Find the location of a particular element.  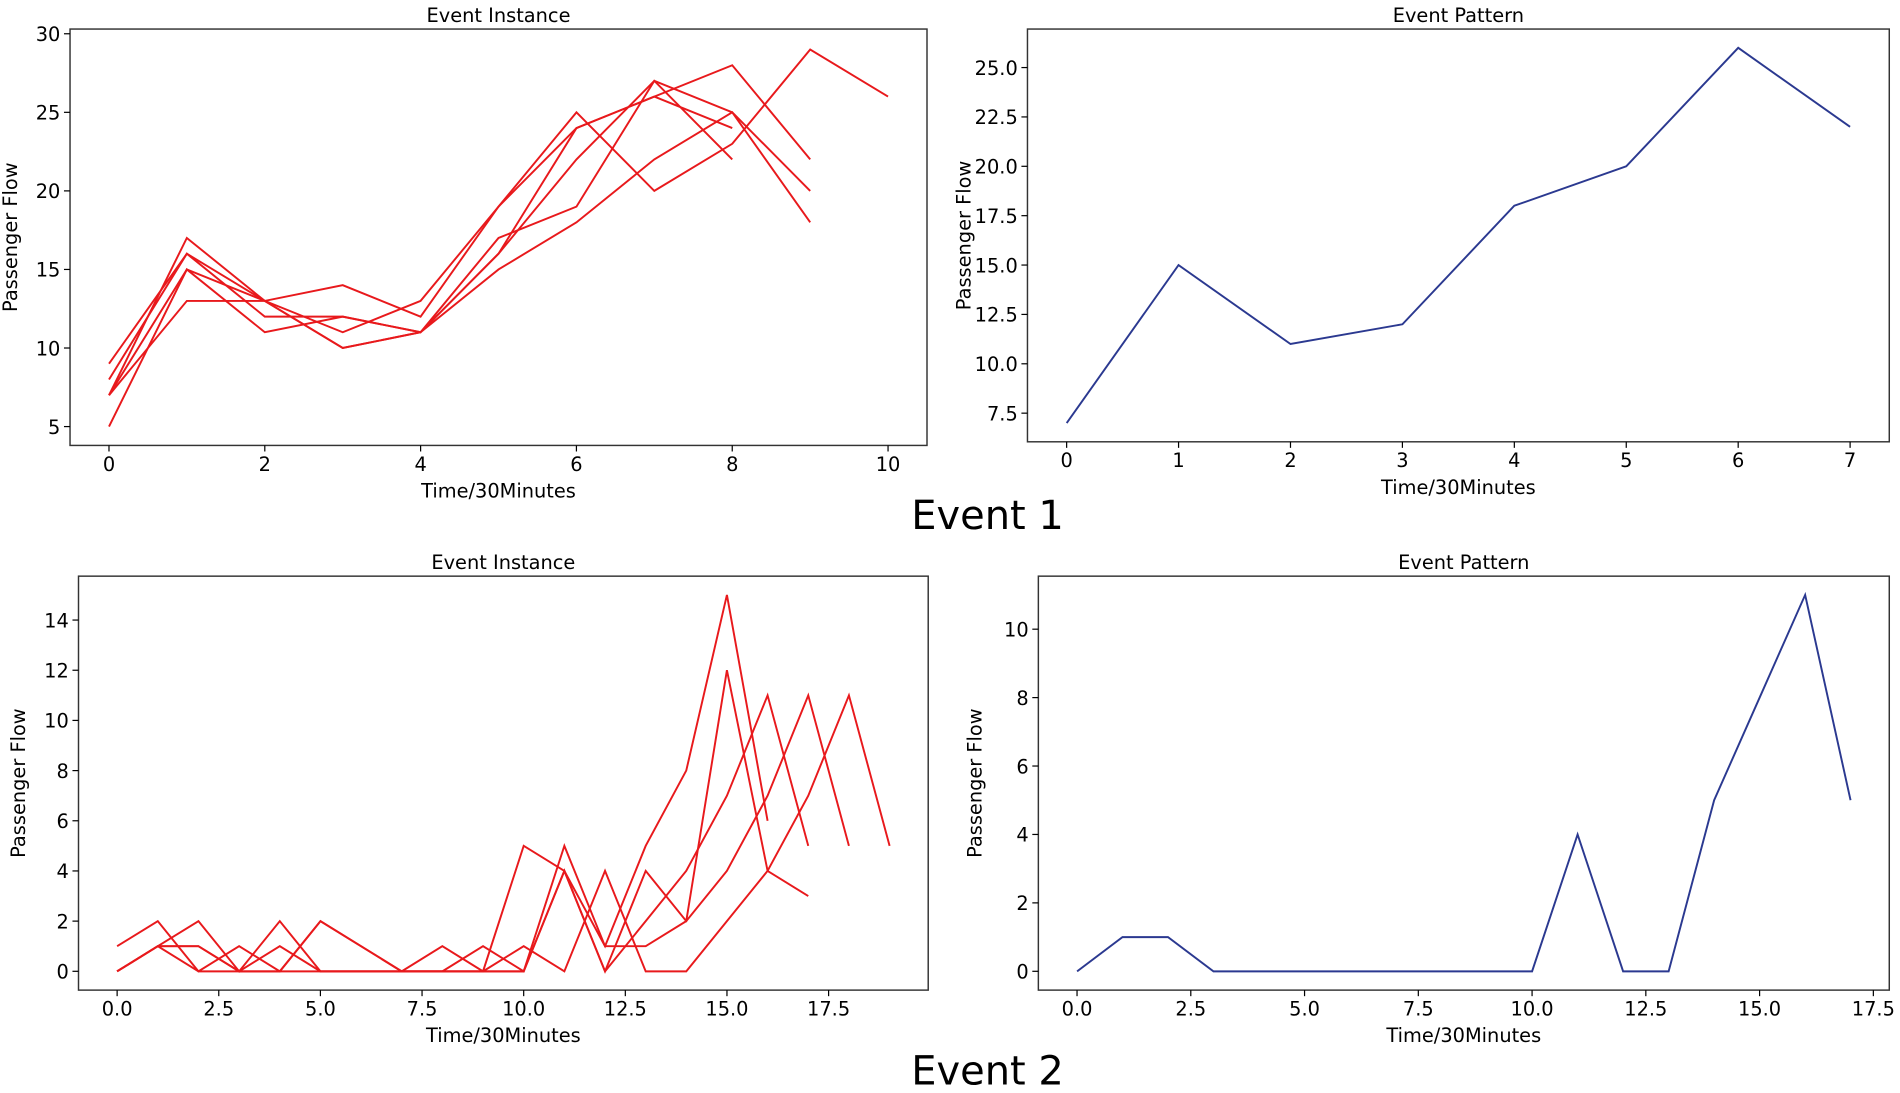

y-tick-label: 20.0 is located at coordinates (996, 167).